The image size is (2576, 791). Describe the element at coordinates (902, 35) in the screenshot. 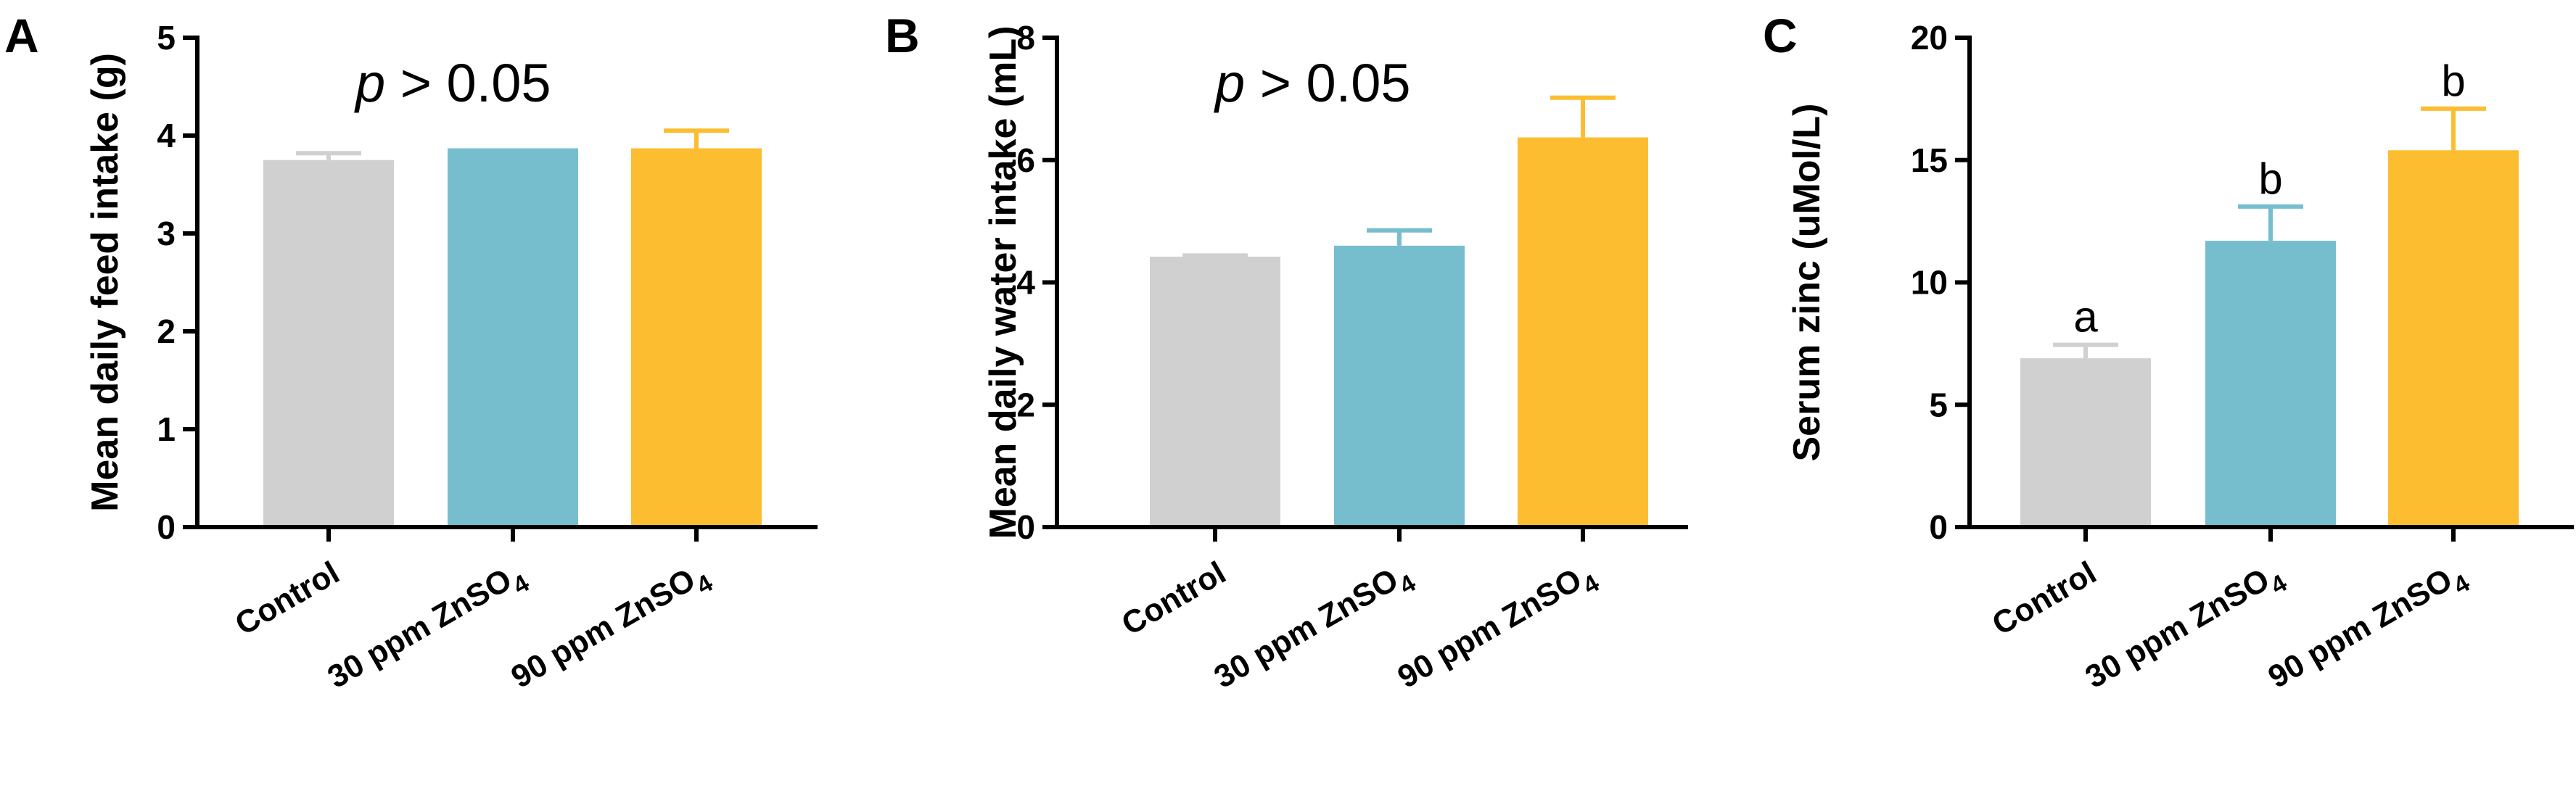

I see `panel-letter: B` at that location.